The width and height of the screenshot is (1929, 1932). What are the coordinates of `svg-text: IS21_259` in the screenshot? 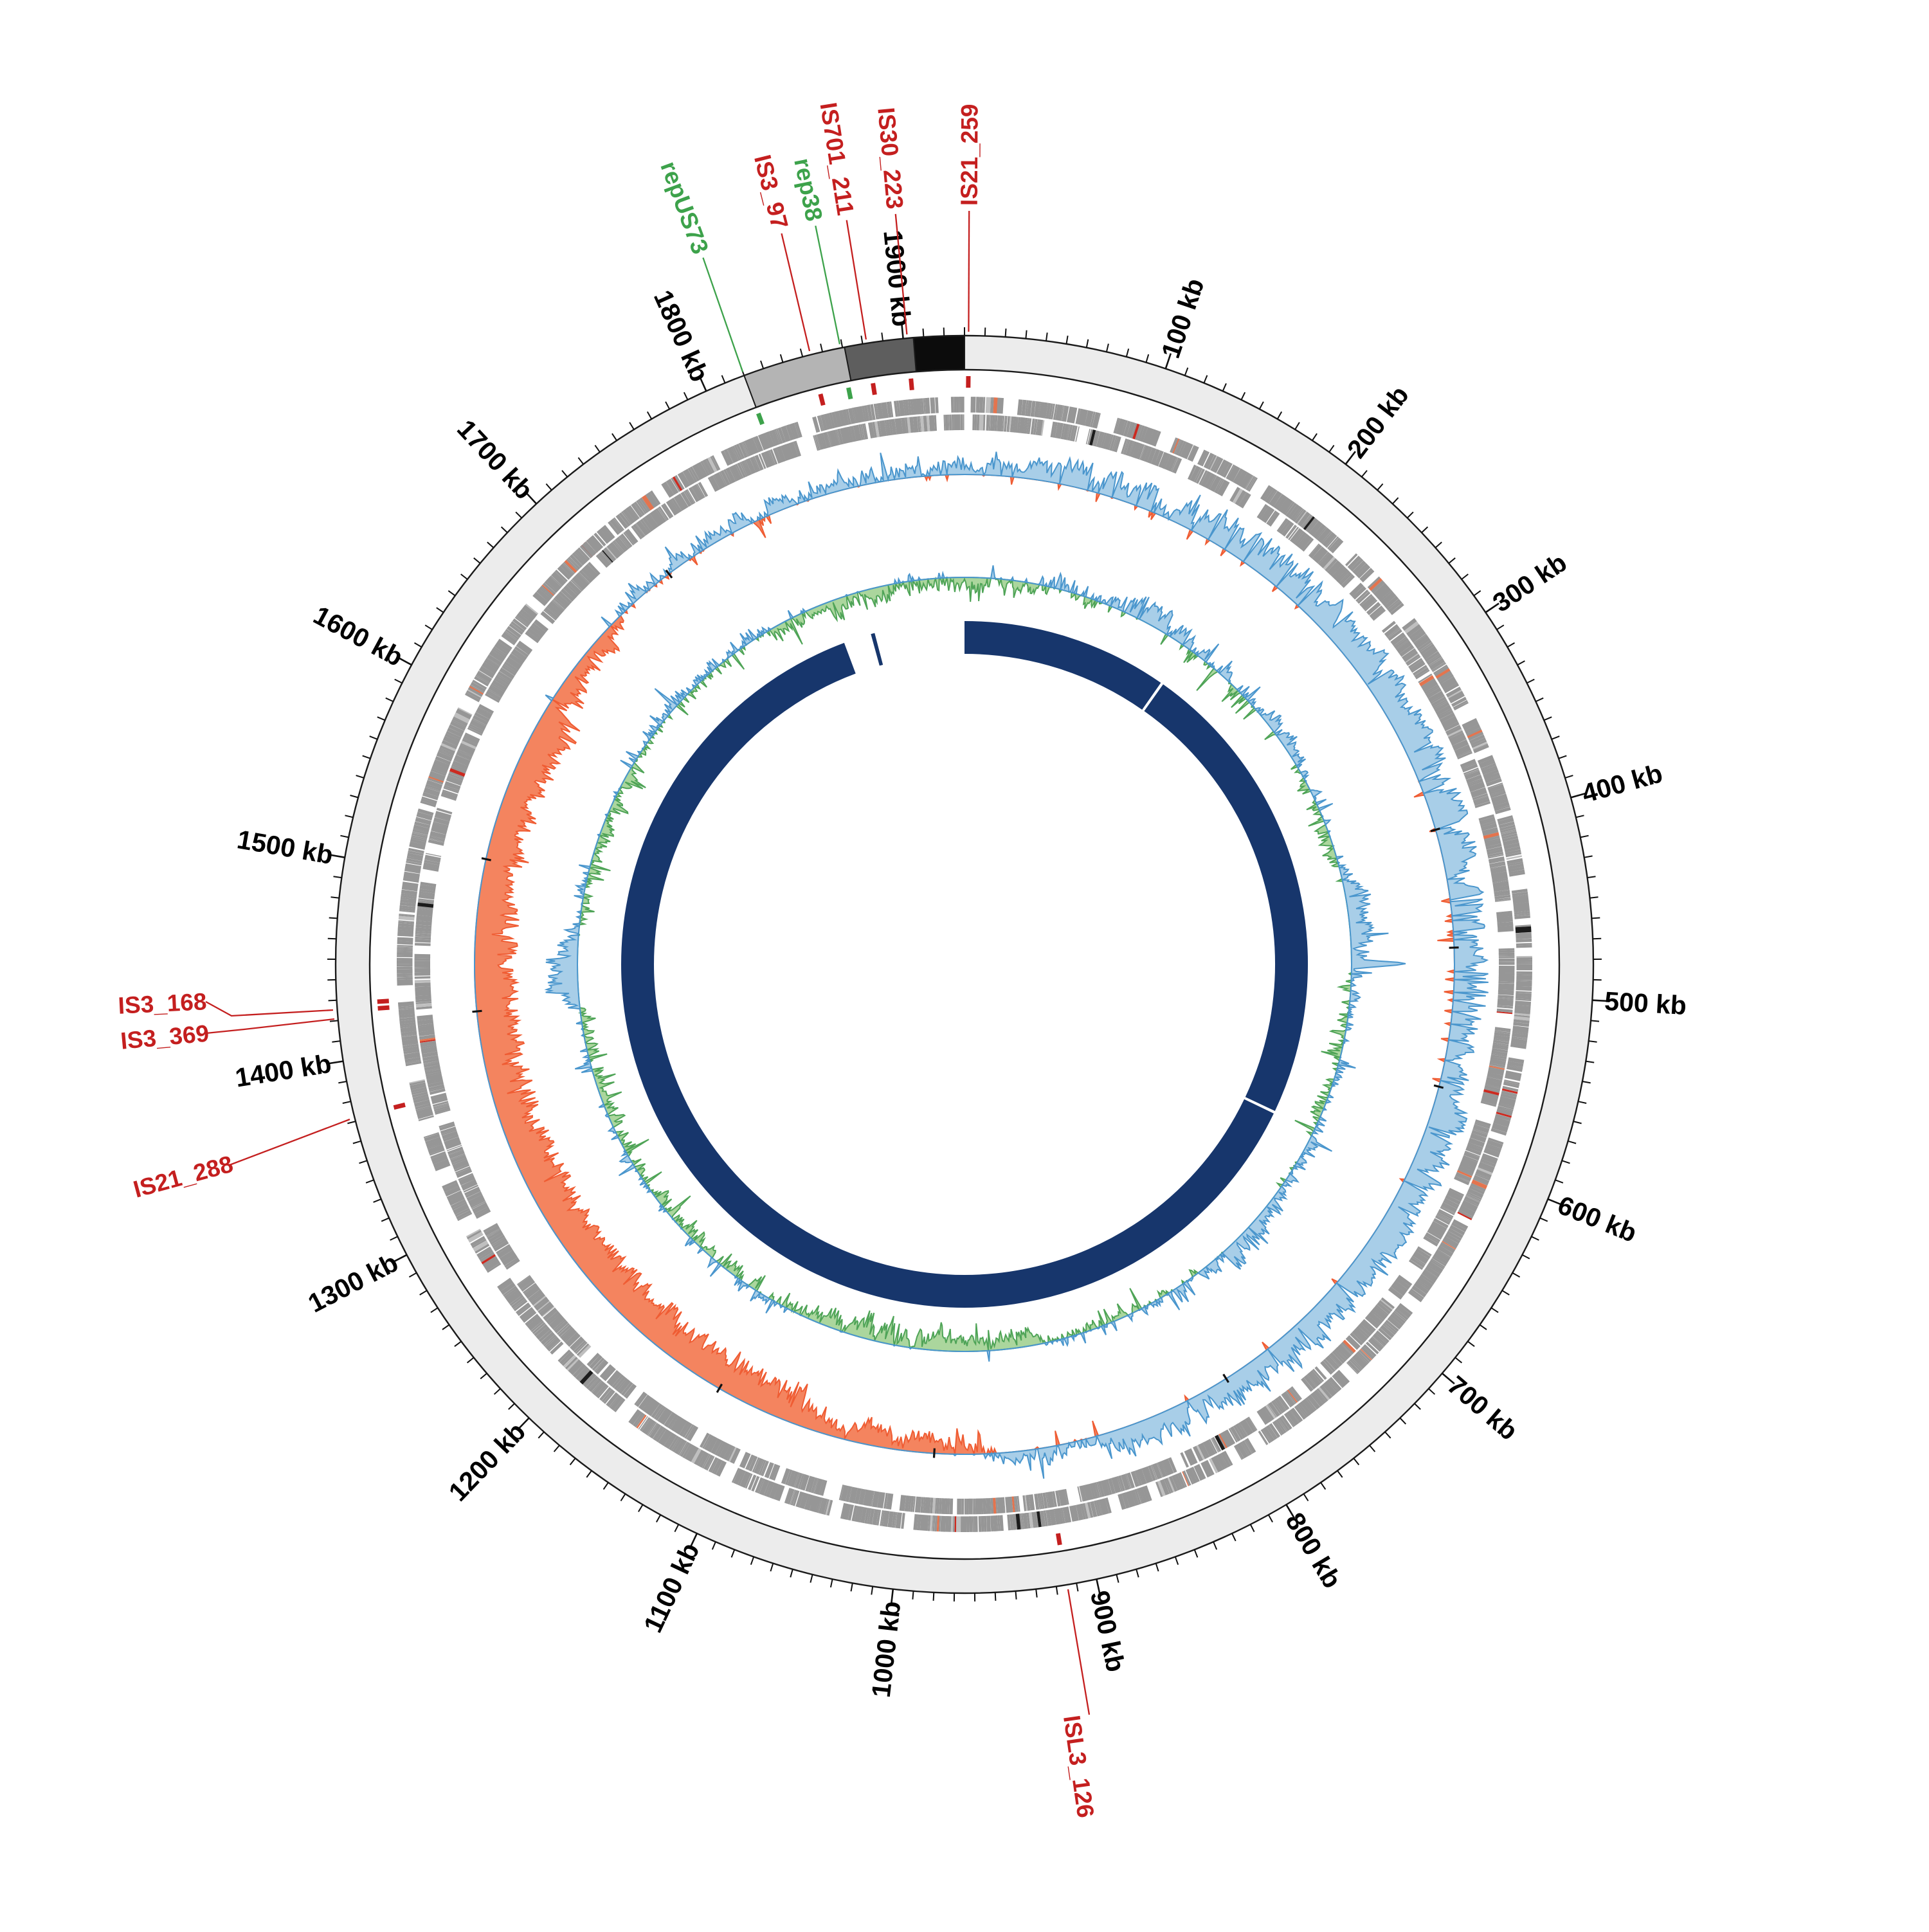 It's located at (969, 155).